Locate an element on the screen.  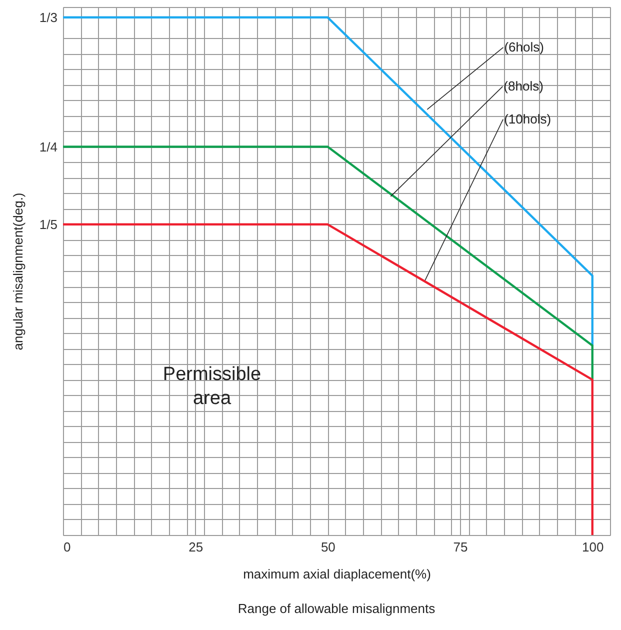
y-tick-label: 1/3 is located at coordinates (48, 17).